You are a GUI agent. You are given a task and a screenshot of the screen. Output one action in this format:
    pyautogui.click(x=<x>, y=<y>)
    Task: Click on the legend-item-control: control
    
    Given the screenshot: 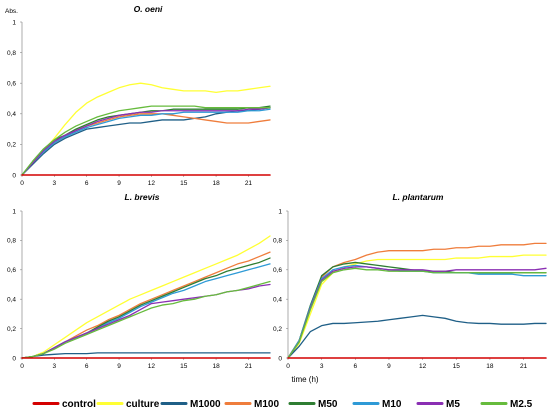 What is the action you would take?
    pyautogui.click(x=64, y=404)
    